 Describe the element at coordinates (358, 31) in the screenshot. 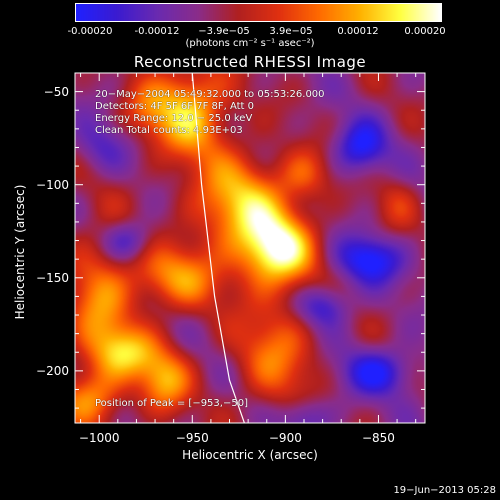

I see `colorbar-tick-label: 0.00012` at that location.